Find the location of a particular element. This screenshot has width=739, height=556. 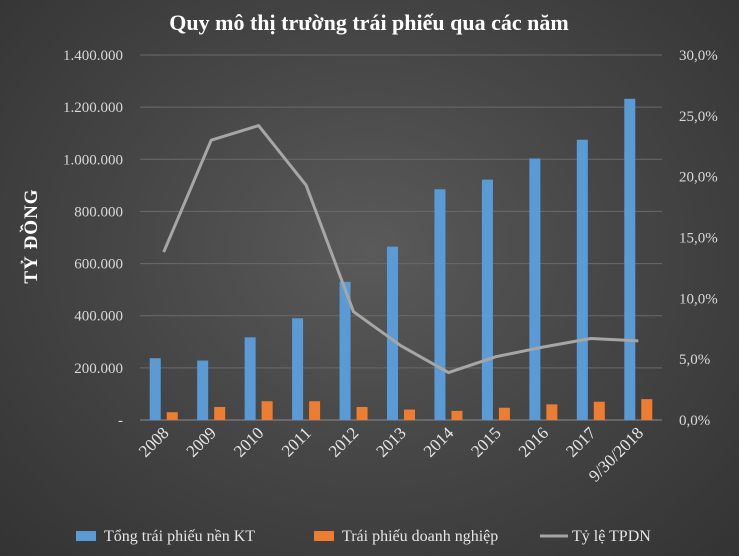

category-label: 2012 is located at coordinates (343, 441).